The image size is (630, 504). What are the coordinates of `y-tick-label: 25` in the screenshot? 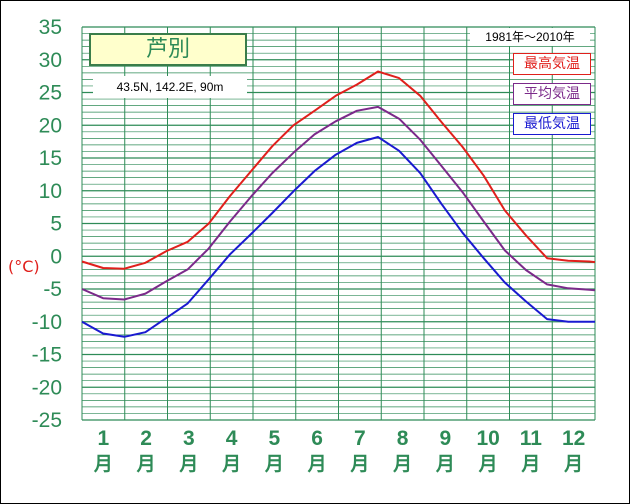 It's located at (50, 93).